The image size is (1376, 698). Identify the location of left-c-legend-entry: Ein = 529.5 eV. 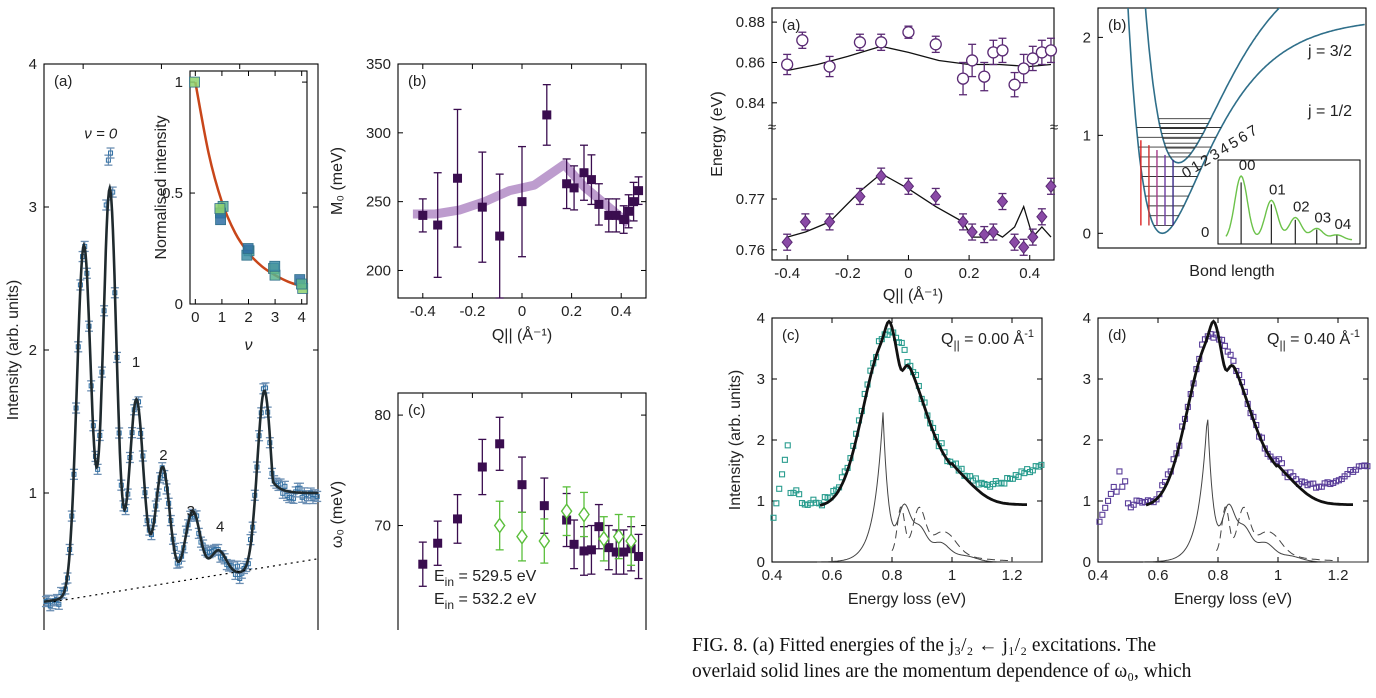
(485, 578).